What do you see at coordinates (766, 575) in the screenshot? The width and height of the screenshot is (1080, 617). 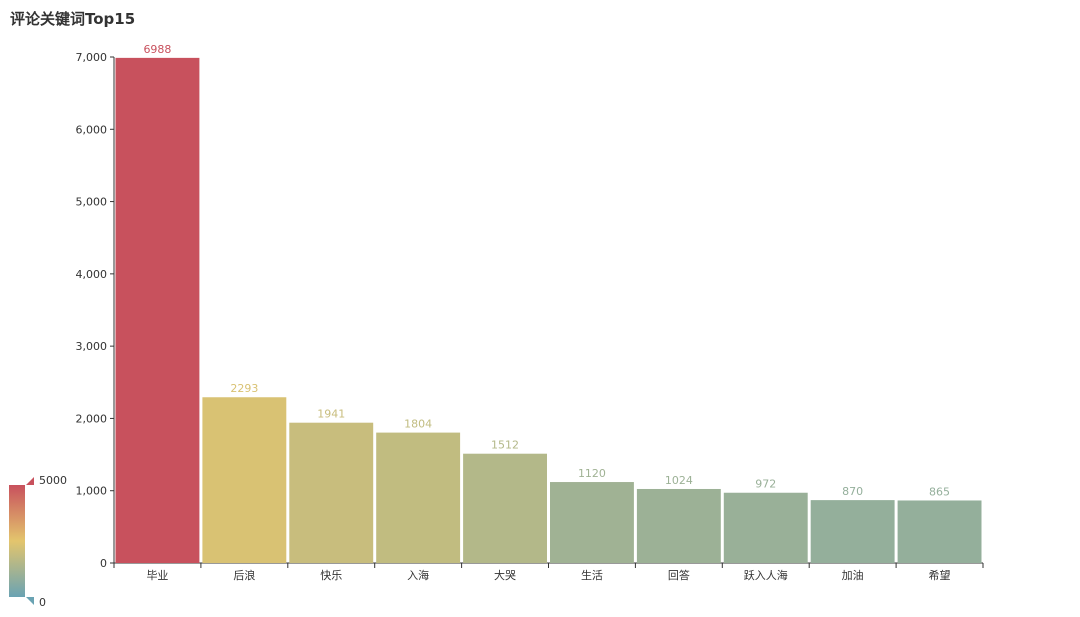 I see `x-tick-label: 跃入人海` at bounding box center [766, 575].